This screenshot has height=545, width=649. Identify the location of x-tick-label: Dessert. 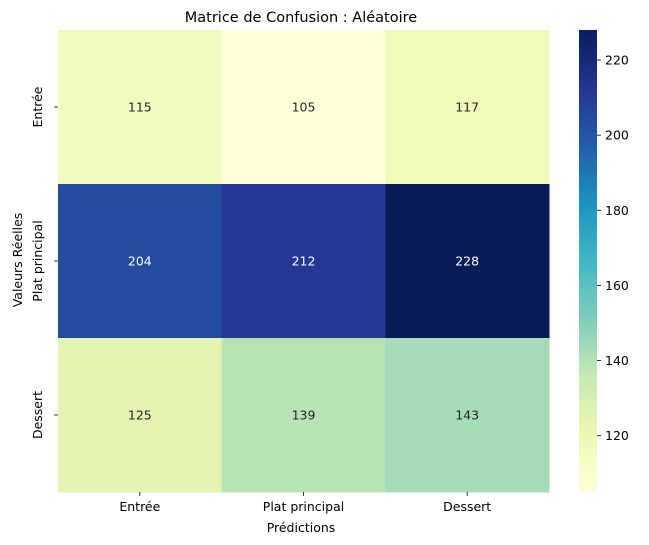
(467, 506).